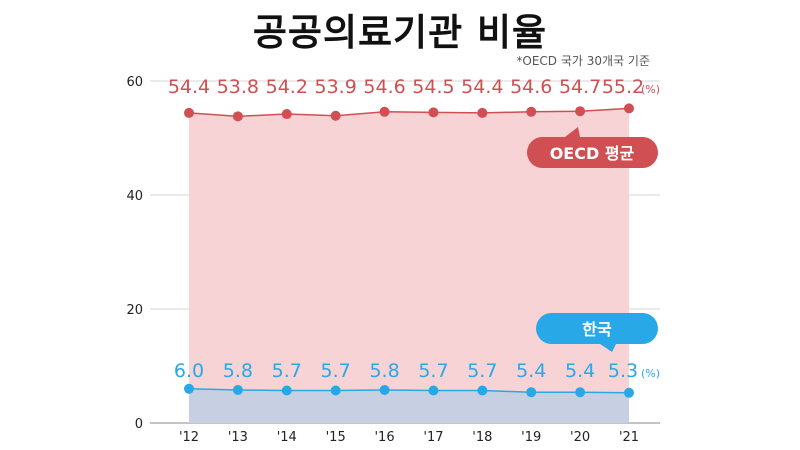 This screenshot has height=450, width=800. What do you see at coordinates (189, 371) in the screenshot?
I see `data-label: 6.0` at bounding box center [189, 371].